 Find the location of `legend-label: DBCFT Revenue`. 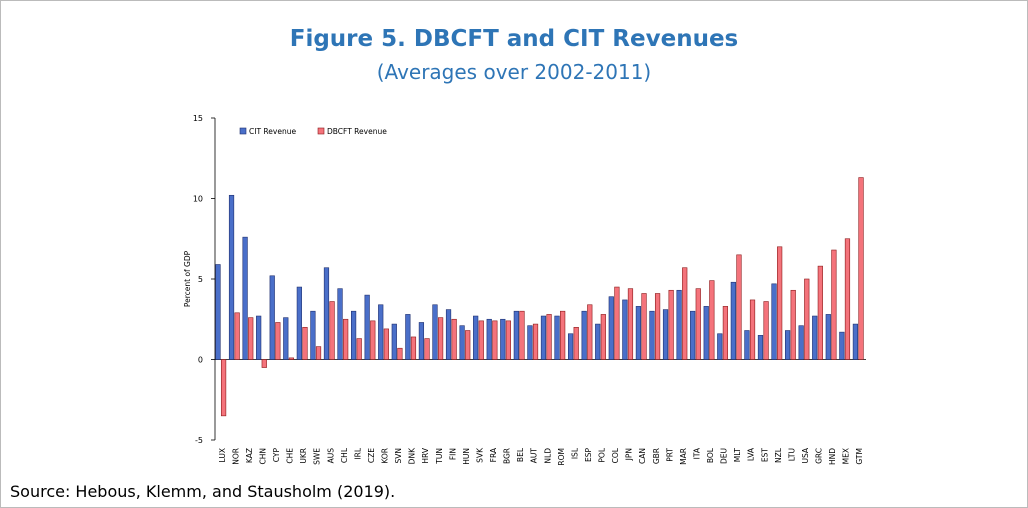

legend-label: DBCFT Revenue is located at coordinates (357, 131).